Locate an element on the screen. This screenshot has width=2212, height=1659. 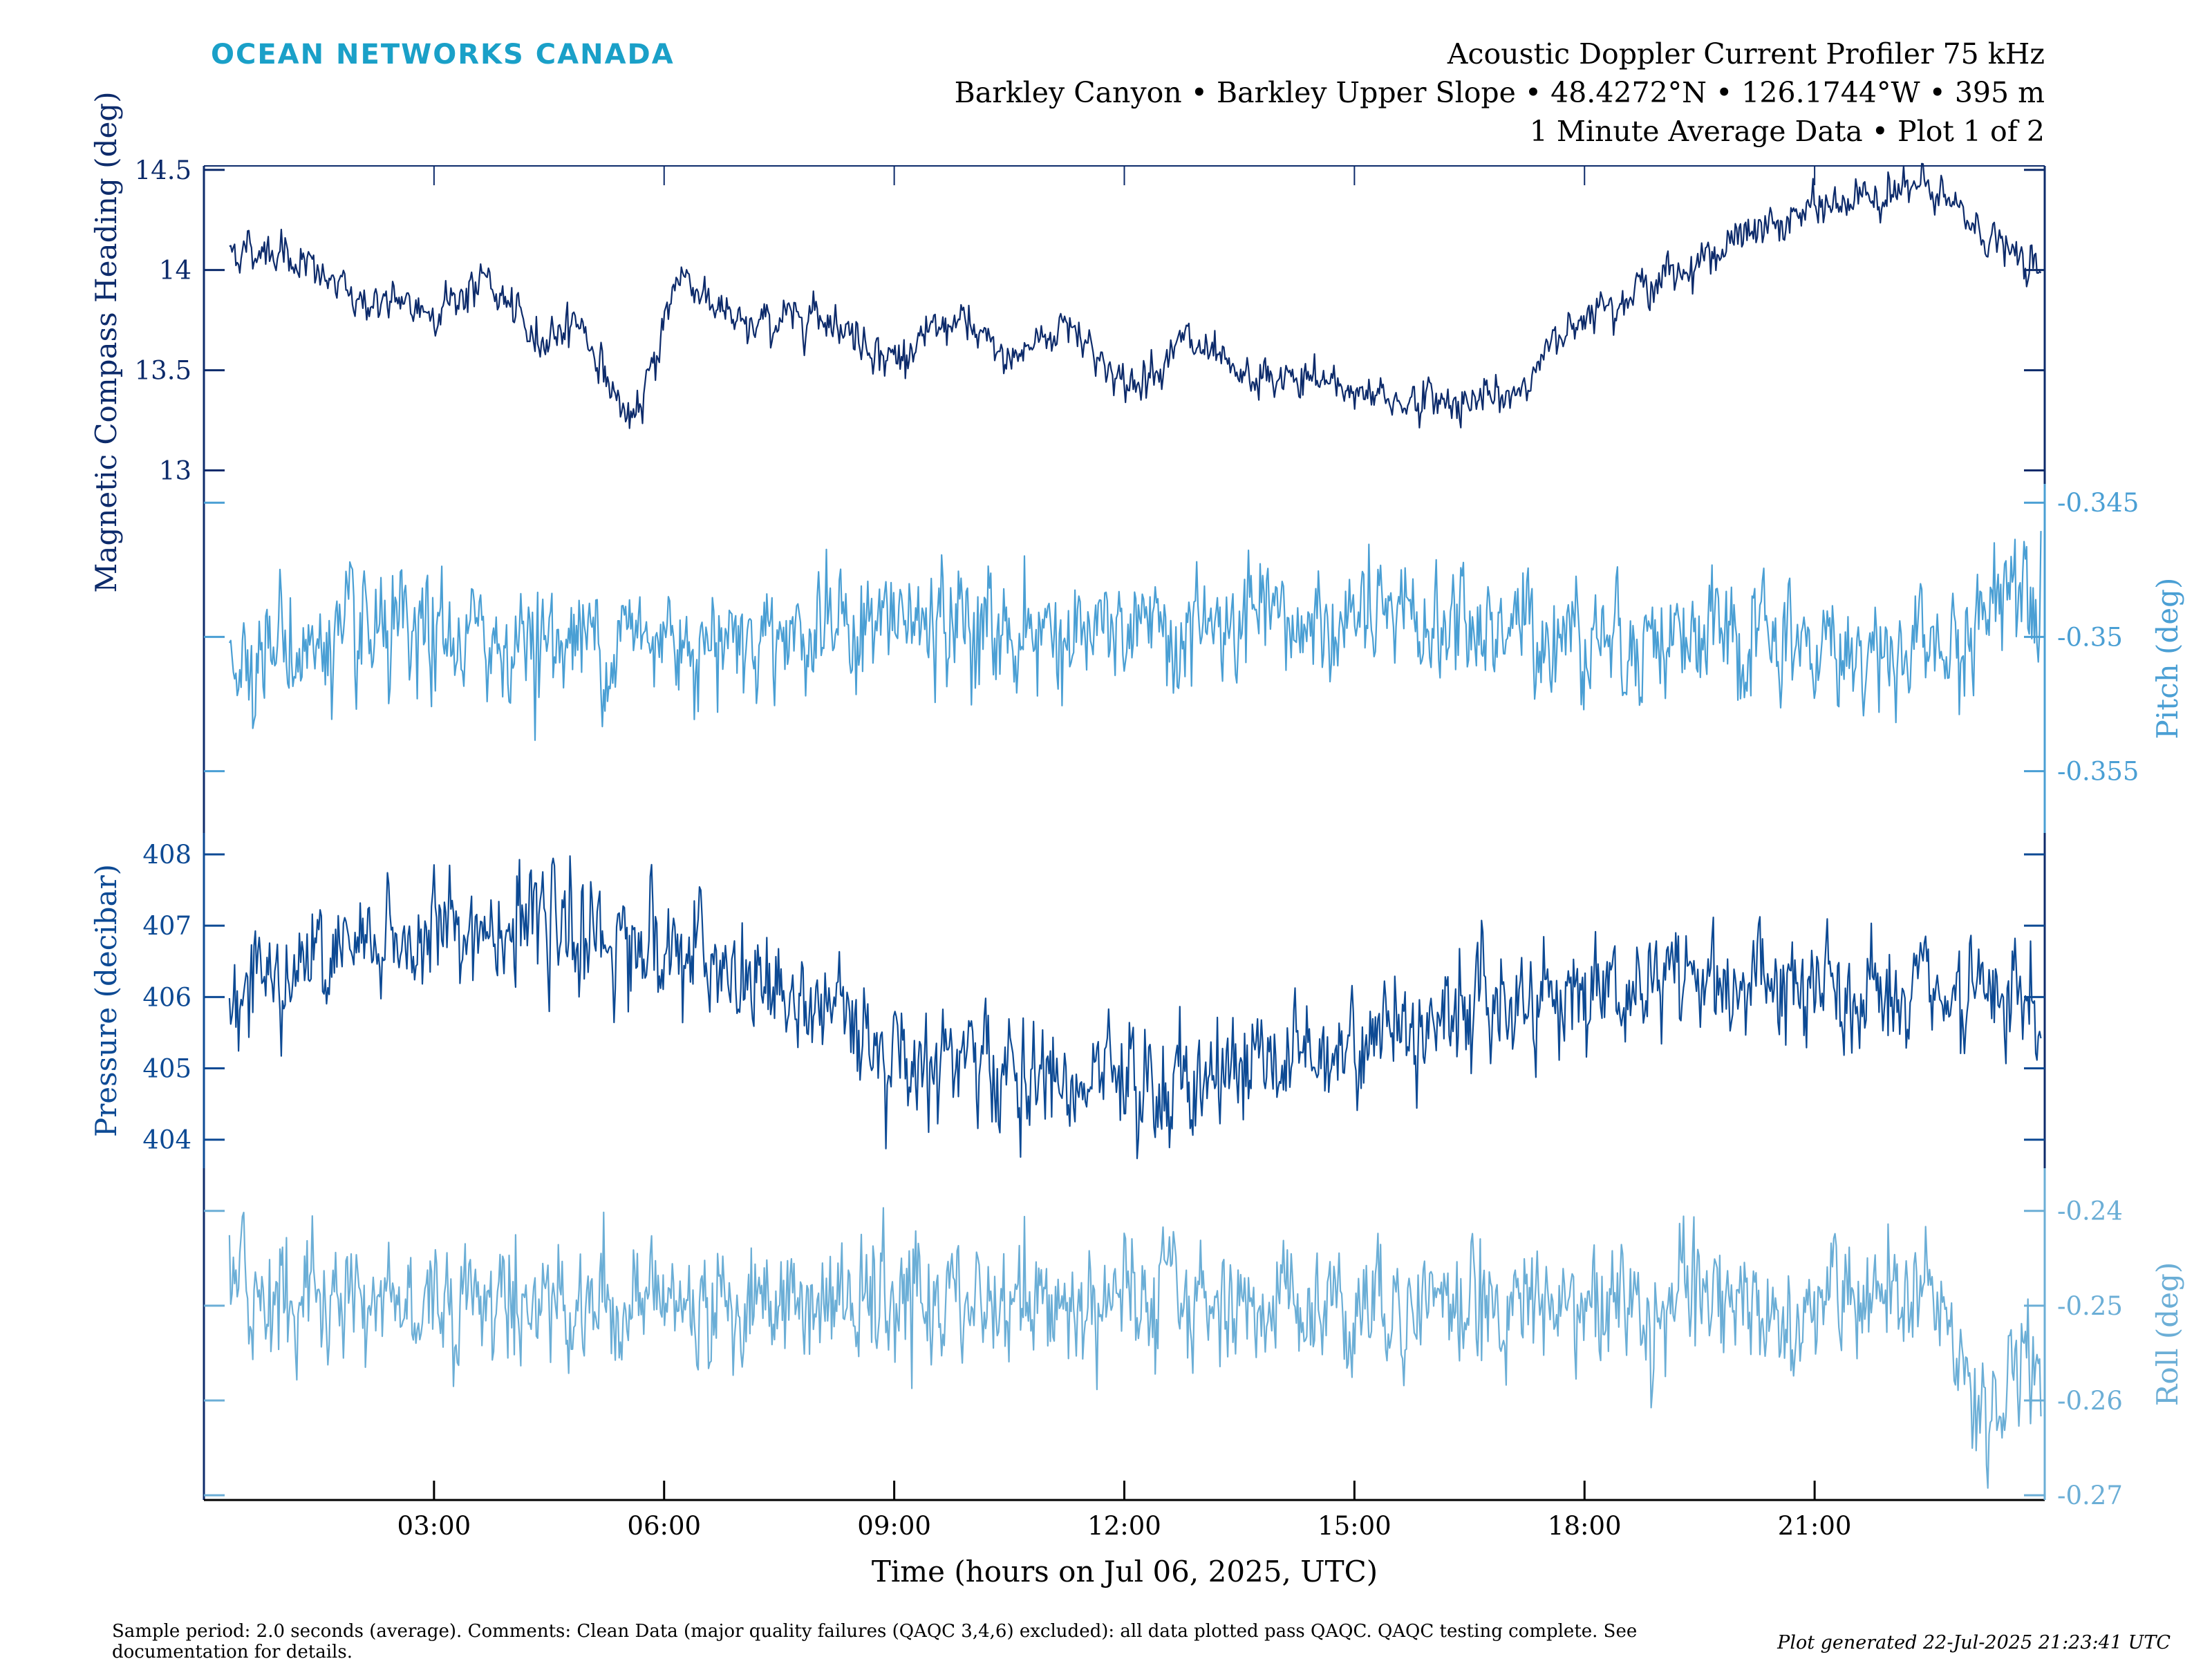
pitch-axis-title: Pitch (deg) is located at coordinates (2167, 659).